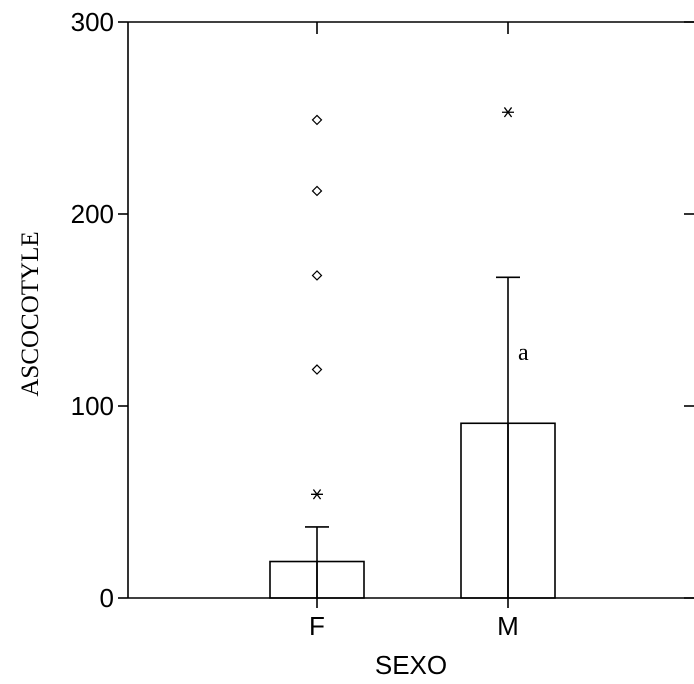 The width and height of the screenshot is (694, 684). I want to click on y-tick-label: 0, so click(107, 598).